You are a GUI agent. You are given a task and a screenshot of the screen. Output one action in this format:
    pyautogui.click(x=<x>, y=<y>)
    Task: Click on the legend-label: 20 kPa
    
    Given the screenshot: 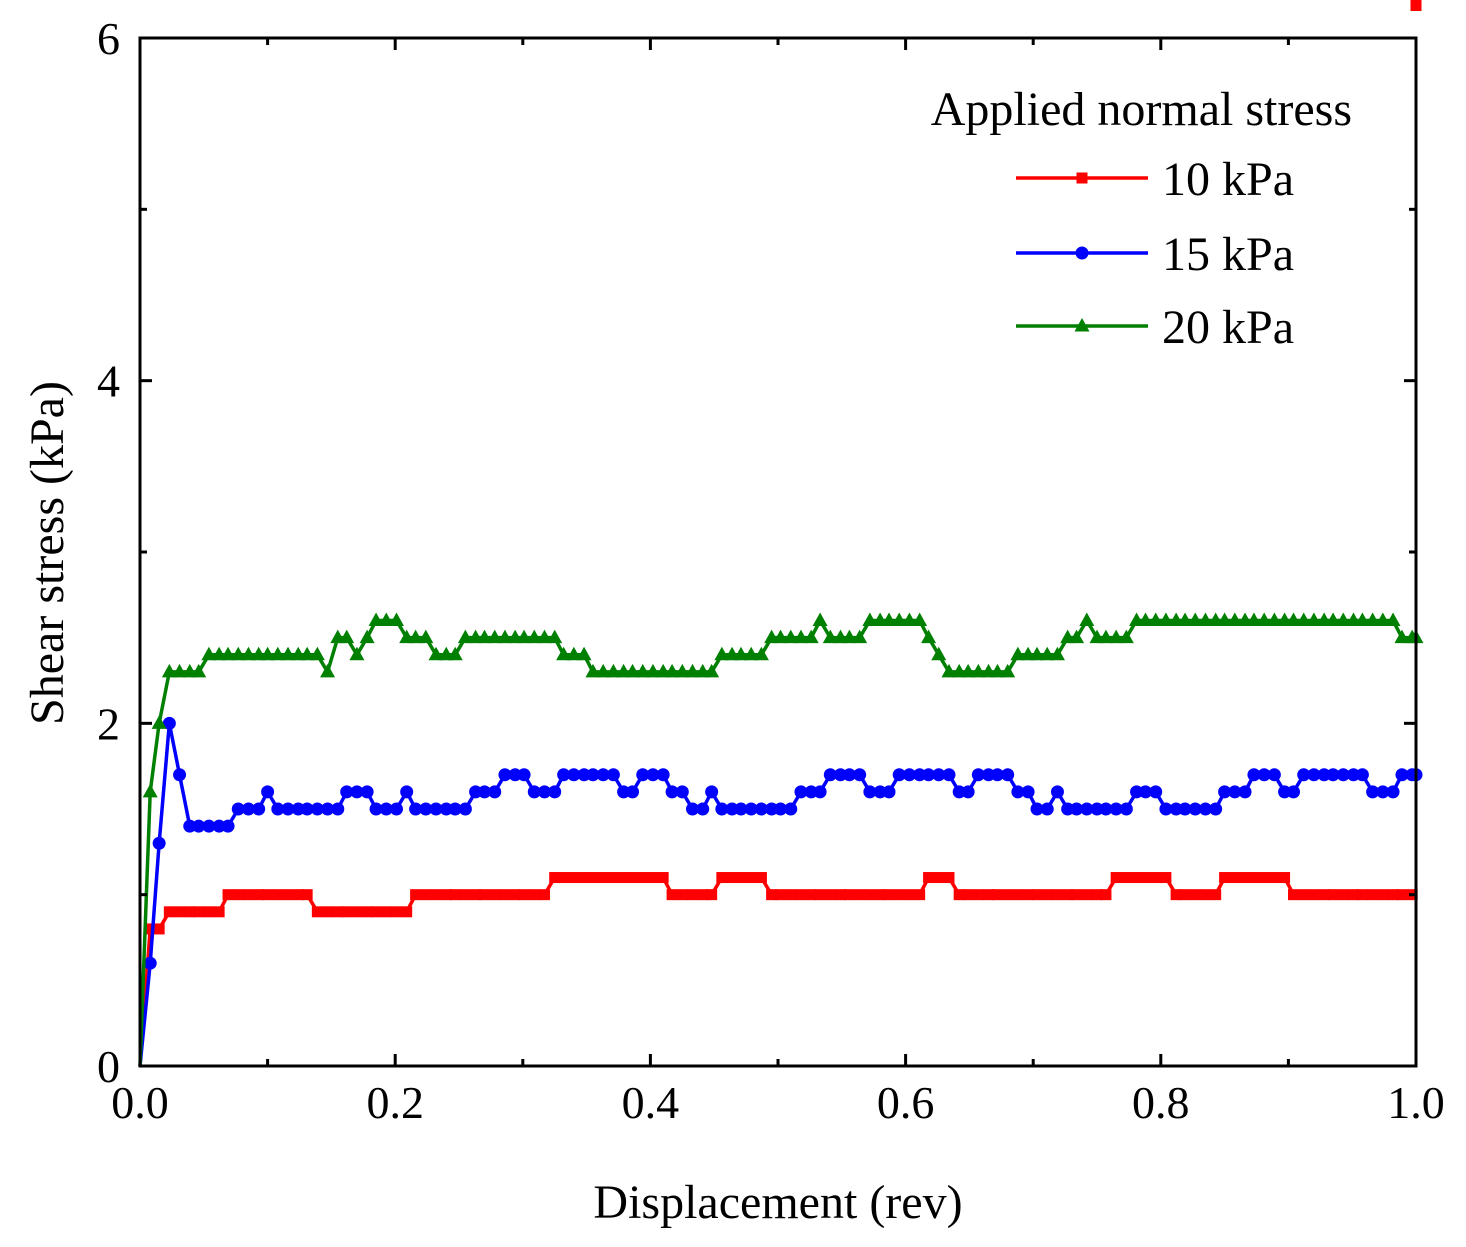 What is the action you would take?
    pyautogui.click(x=1228, y=327)
    